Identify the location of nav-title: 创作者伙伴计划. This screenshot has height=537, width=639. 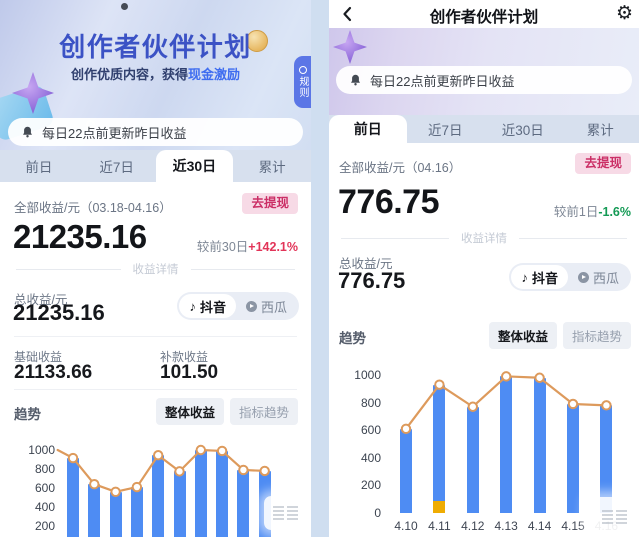
(484, 17).